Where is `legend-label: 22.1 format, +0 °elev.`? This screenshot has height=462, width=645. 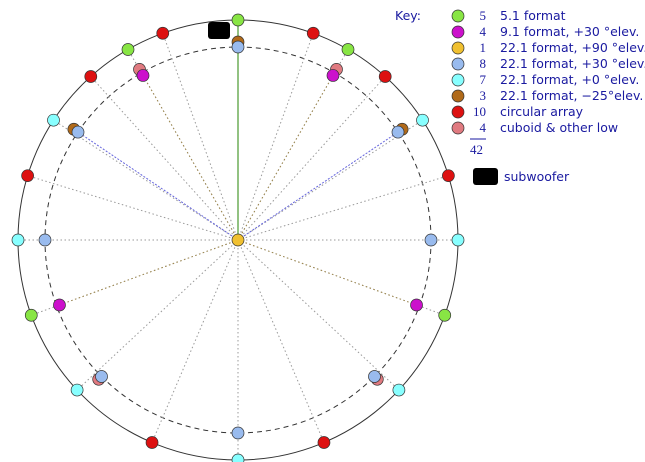 legend-label: 22.1 format, +0 °elev. is located at coordinates (569, 79).